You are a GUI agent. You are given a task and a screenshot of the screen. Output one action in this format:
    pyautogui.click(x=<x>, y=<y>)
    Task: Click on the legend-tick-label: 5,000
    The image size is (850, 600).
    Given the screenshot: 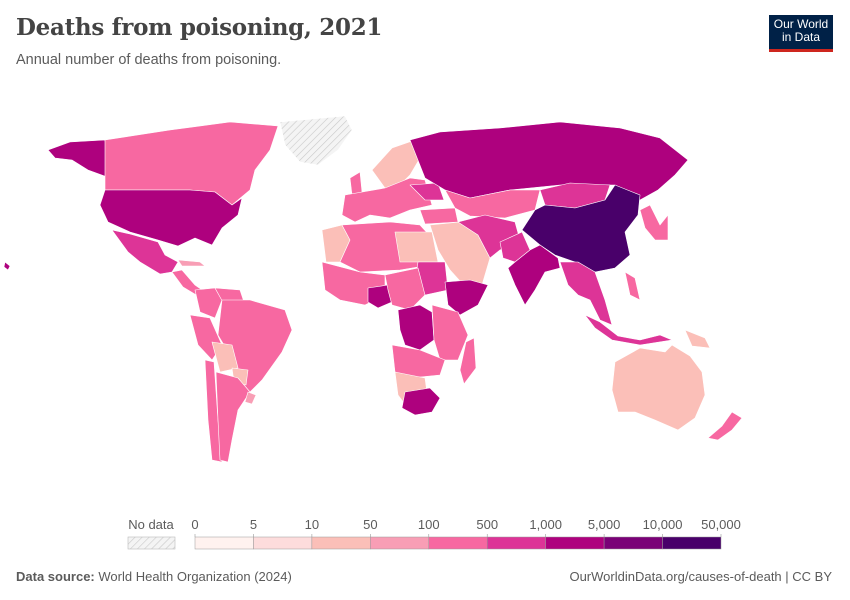 What is the action you would take?
    pyautogui.click(x=604, y=524)
    